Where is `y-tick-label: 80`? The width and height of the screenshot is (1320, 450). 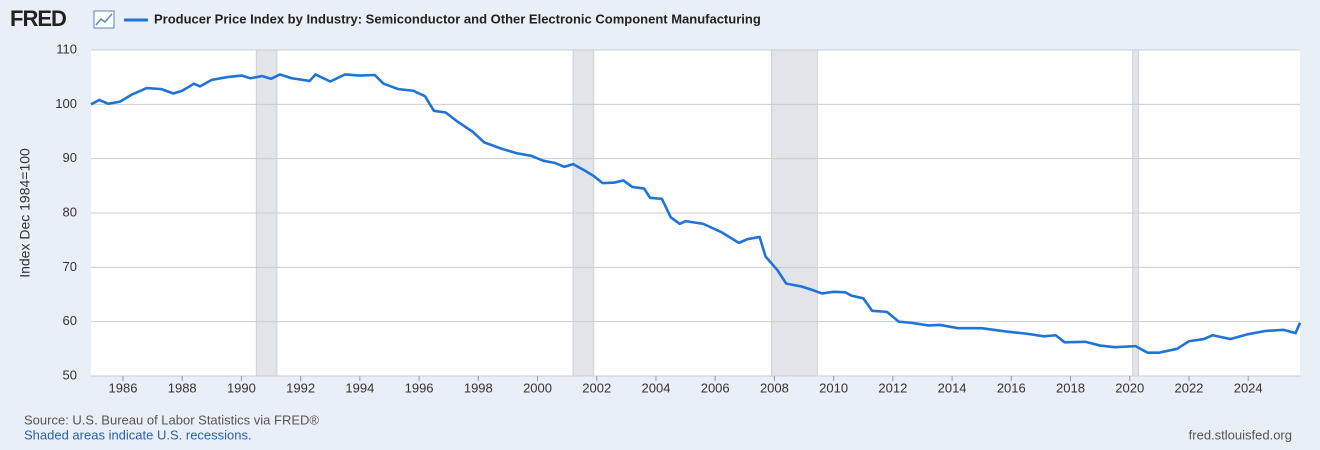 y-tick-label: 80 is located at coordinates (70, 211).